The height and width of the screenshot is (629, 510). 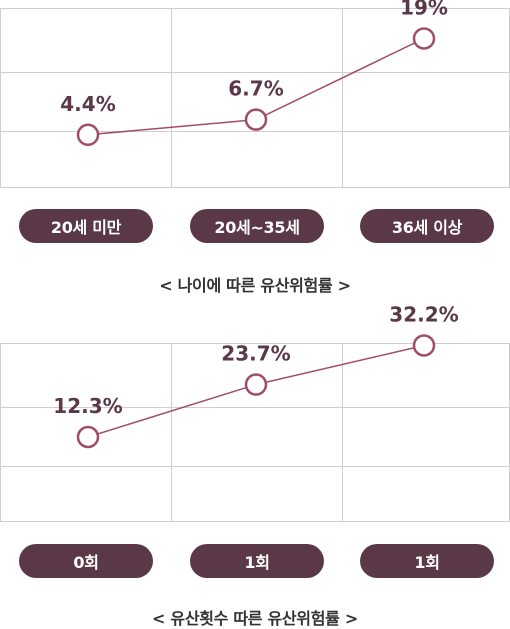 What do you see at coordinates (87, 104) in the screenshot?
I see `data-label: 4.4%` at bounding box center [87, 104].